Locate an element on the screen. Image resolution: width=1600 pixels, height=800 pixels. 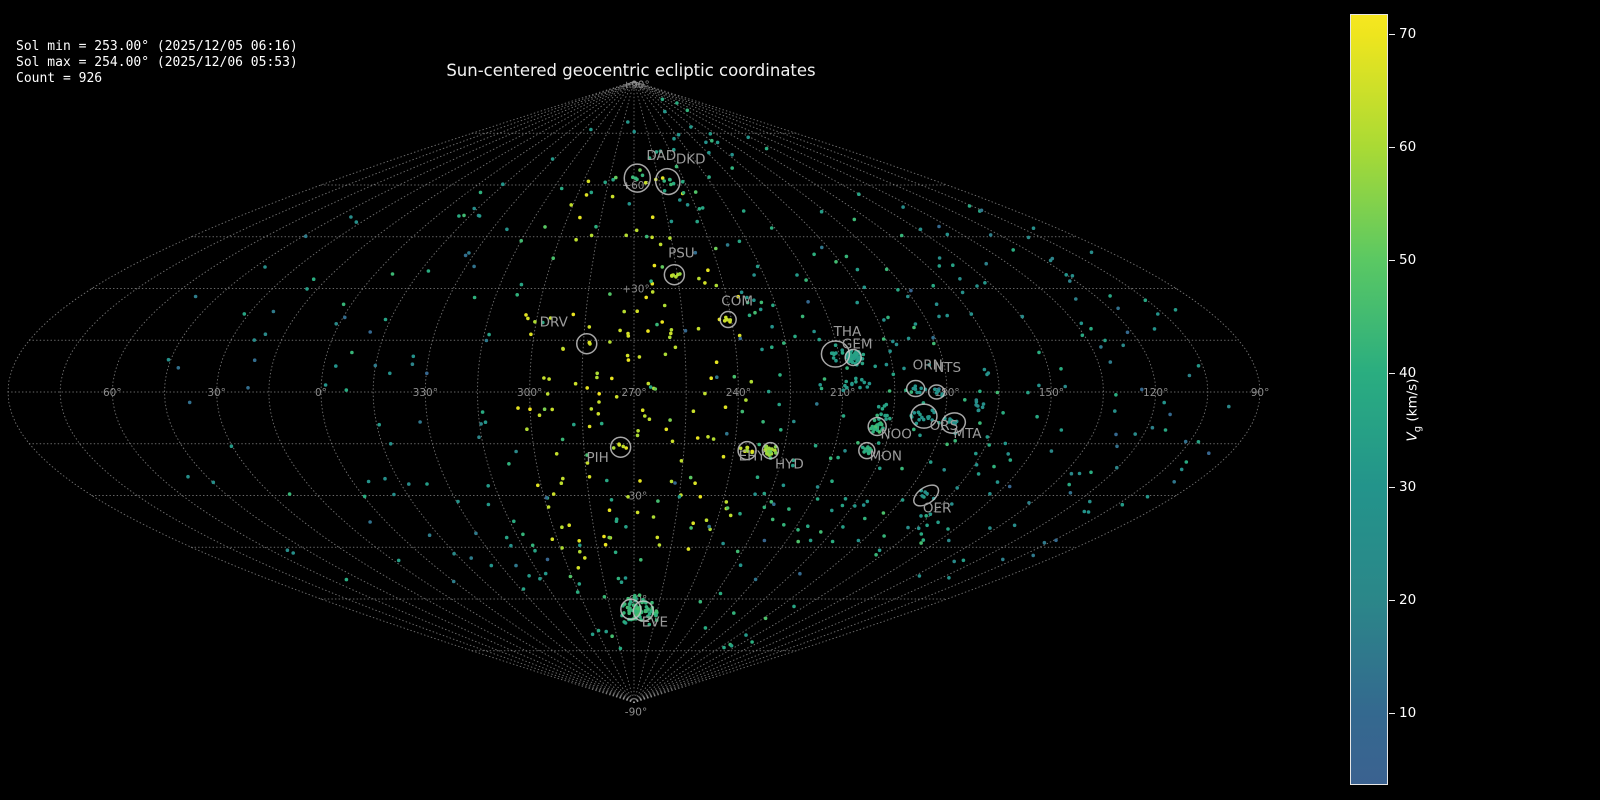
shower-label-EHY: EHY is located at coordinates (753, 457).